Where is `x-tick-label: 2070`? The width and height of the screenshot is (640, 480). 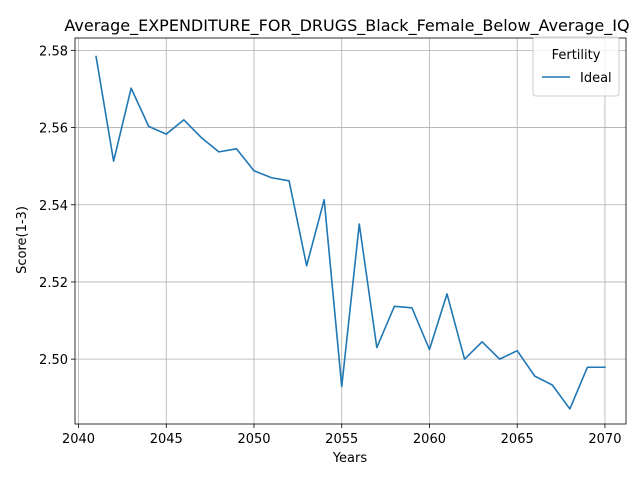 x-tick-label: 2070 is located at coordinates (604, 439).